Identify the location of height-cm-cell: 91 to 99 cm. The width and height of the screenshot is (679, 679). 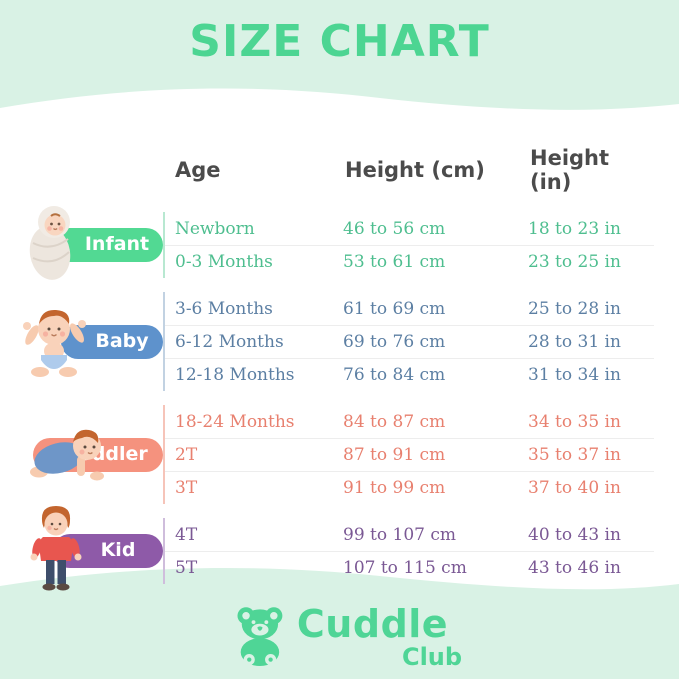
(394, 488).